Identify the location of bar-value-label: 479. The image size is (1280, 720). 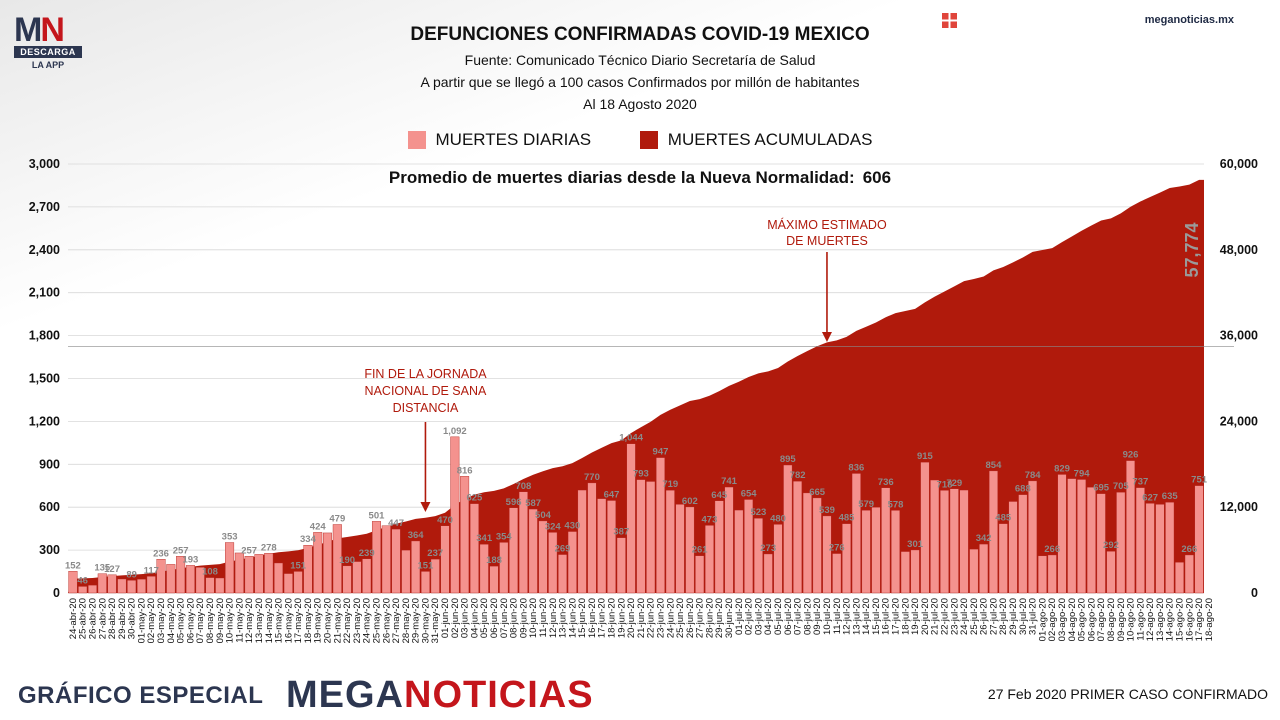
(337, 519).